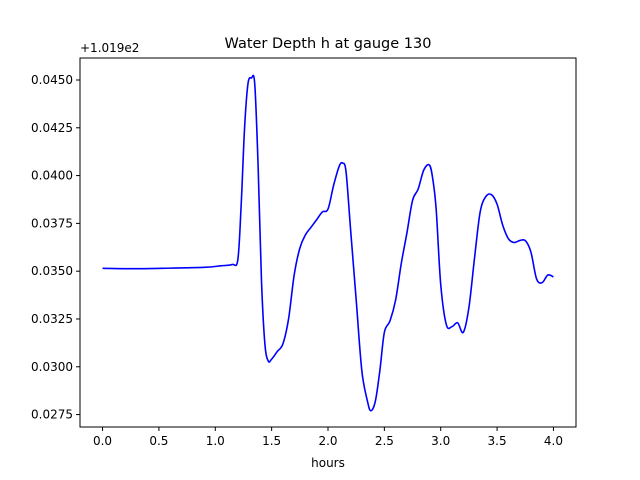 Image resolution: width=640 pixels, height=480 pixels. Describe the element at coordinates (497, 441) in the screenshot. I see `x-tick-label: 3.5` at that location.